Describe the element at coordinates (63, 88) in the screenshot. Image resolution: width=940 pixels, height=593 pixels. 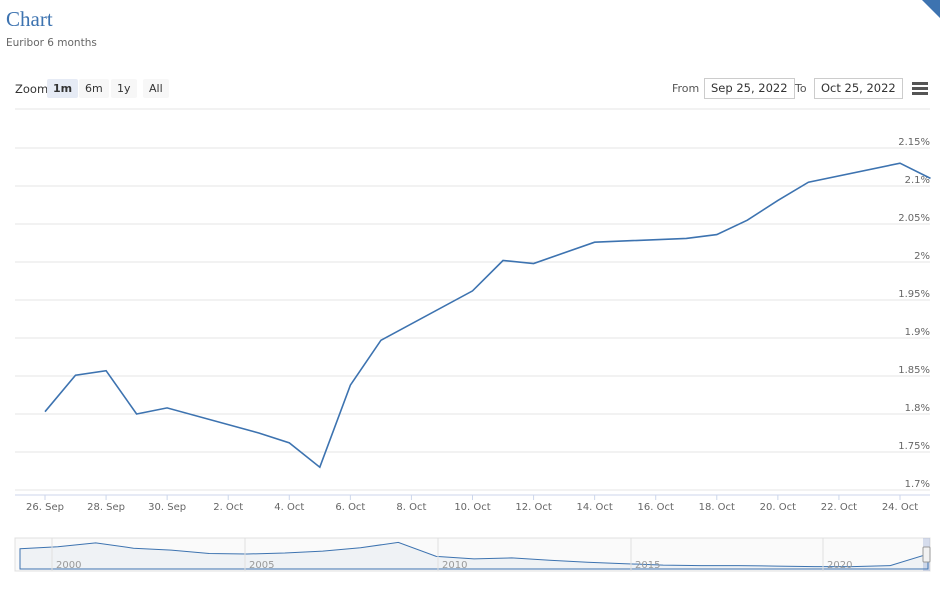
I see `zoom-1m-button: 1m` at that location.